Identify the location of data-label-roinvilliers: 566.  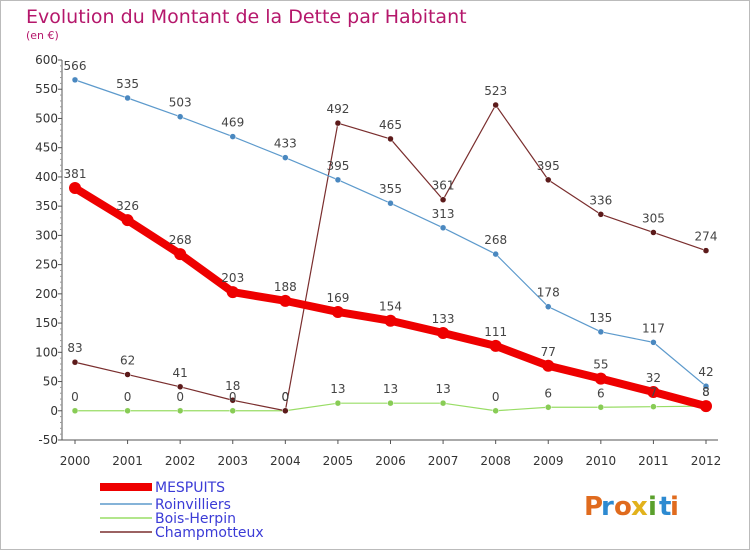
(75, 66).